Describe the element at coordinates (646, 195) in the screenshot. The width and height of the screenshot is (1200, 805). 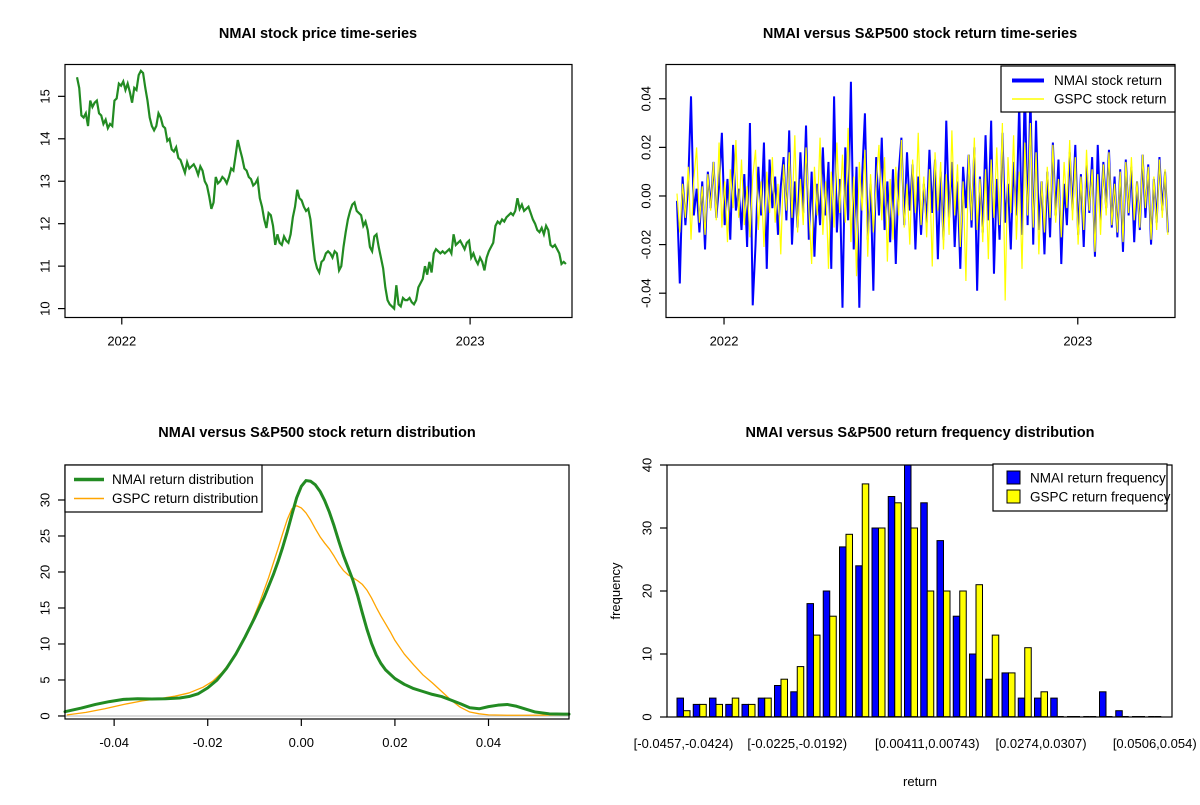
I see `y-tick-label: 0.00` at that location.